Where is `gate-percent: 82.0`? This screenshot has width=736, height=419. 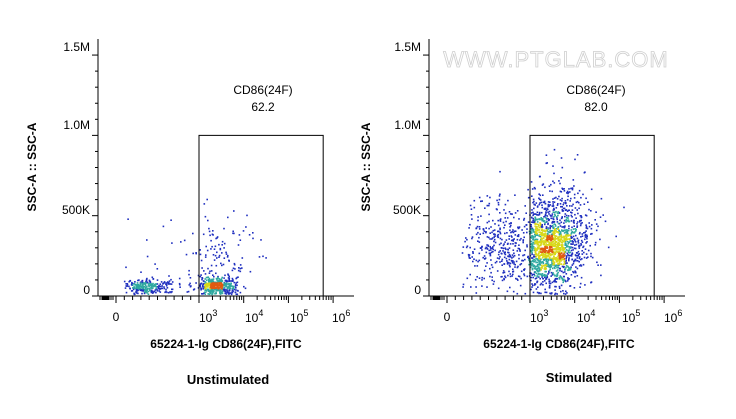
gate-percent: 82.0 is located at coordinates (596, 107).